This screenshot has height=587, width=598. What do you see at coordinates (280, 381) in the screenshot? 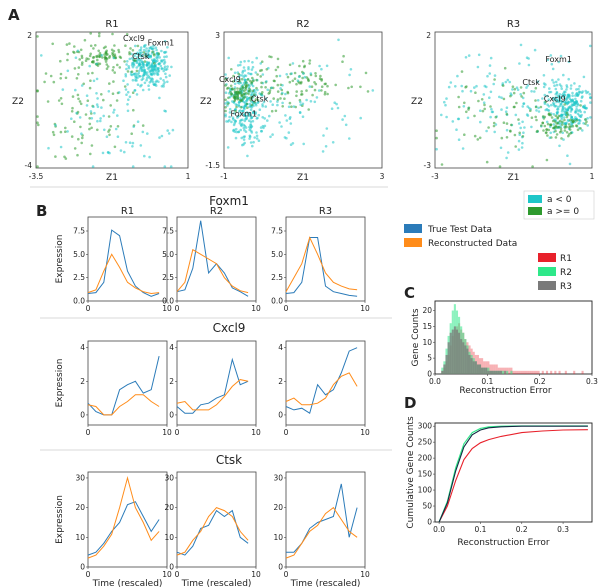
I see `ytick-label: 2` at bounding box center [280, 381].